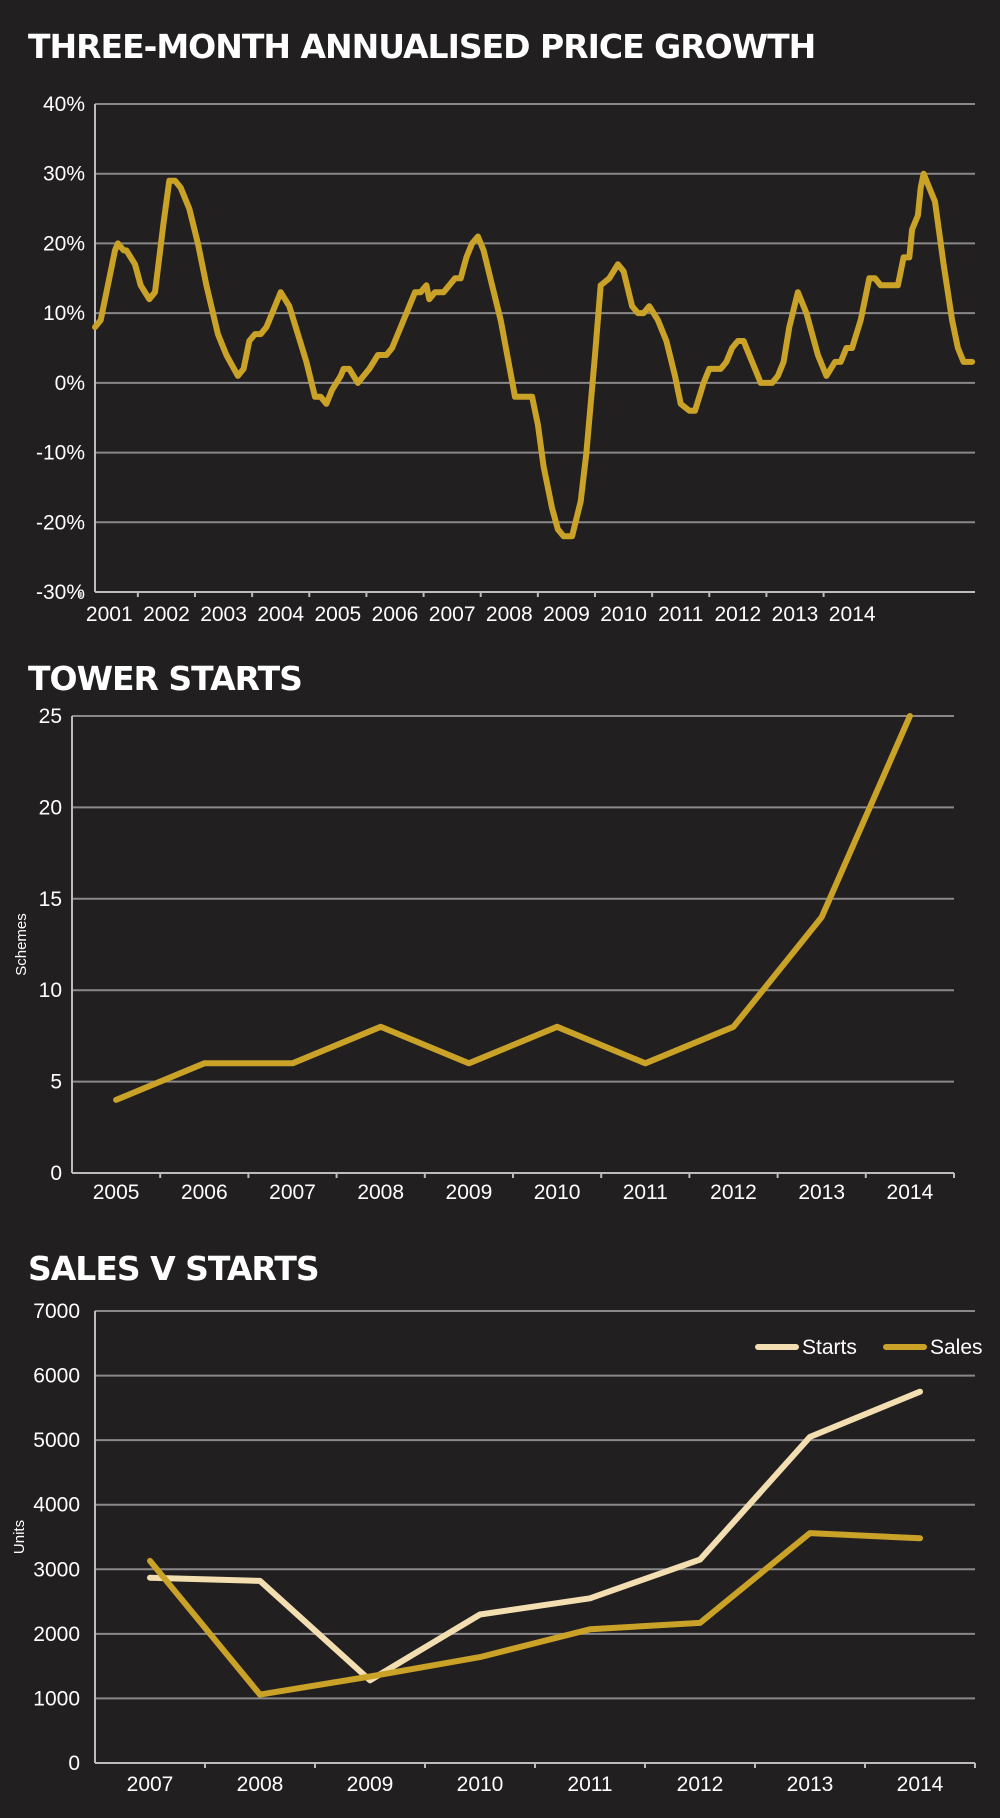  I want to click on sales-line, so click(535, 1614).